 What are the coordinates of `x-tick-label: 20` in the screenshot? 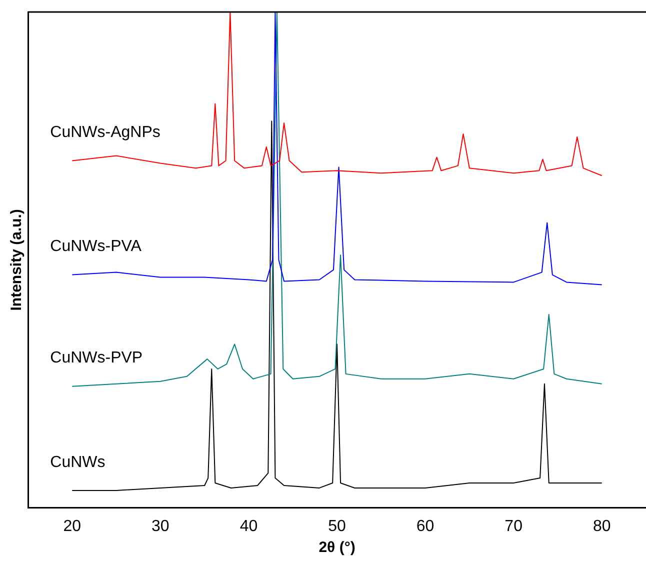 It's located at (72, 526).